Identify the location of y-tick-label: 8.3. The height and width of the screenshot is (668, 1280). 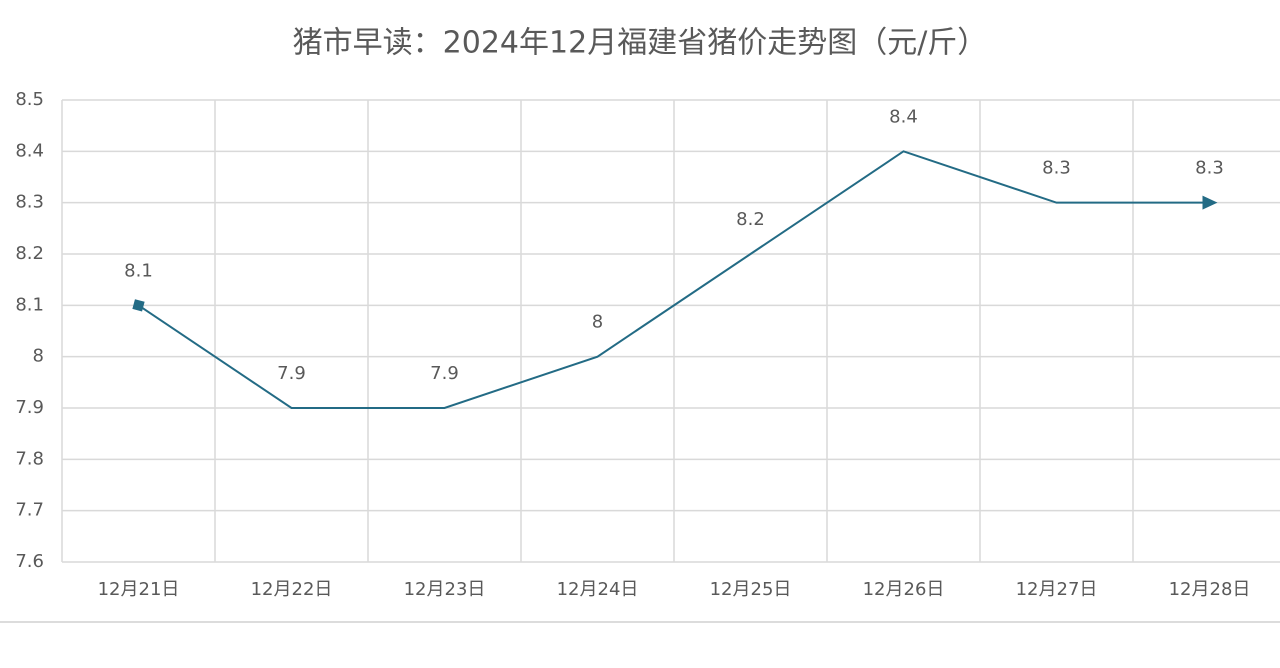
(29, 202).